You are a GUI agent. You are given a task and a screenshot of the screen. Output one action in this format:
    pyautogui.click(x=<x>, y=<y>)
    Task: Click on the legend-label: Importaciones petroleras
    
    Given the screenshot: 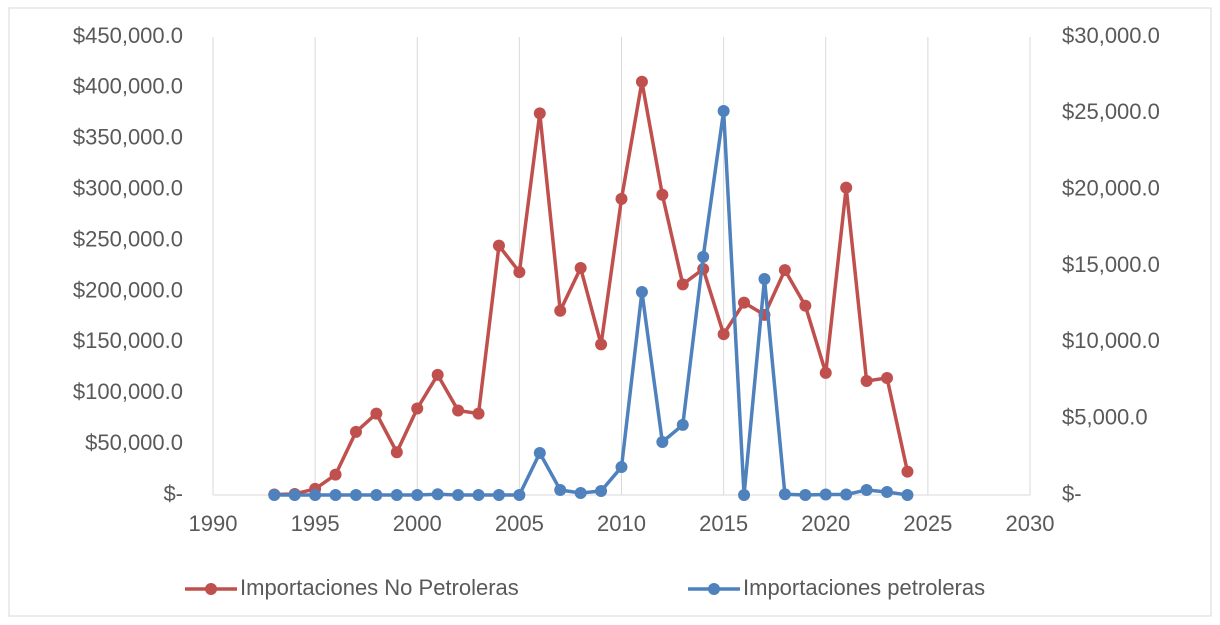 What is the action you would take?
    pyautogui.click(x=864, y=587)
    